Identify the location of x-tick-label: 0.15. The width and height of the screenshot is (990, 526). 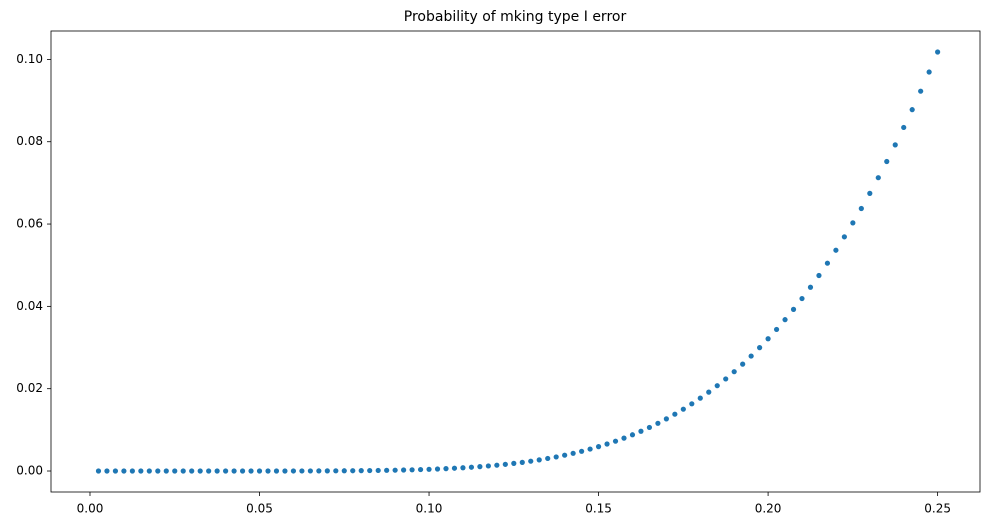
(598, 509).